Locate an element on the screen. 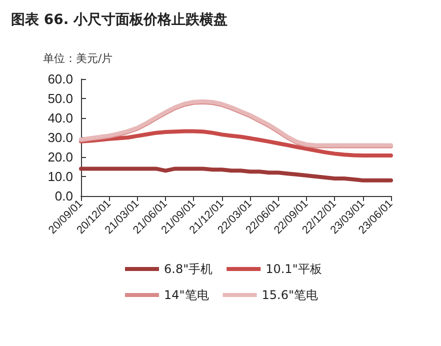 Image resolution: width=441 pixels, height=346 pixels. y-tick-label: 50.0 is located at coordinates (60, 98).